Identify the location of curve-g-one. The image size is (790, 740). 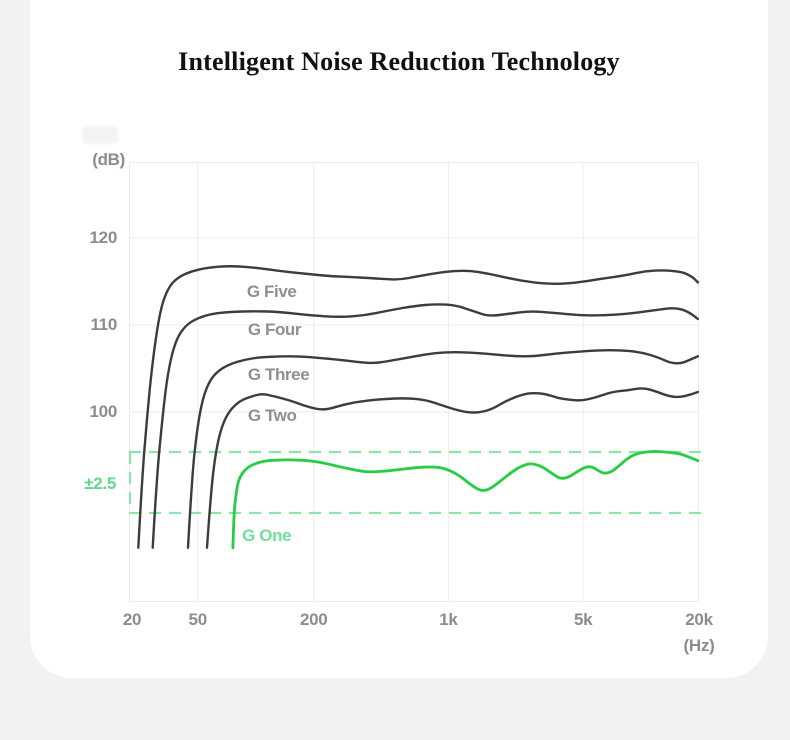
(465, 499).